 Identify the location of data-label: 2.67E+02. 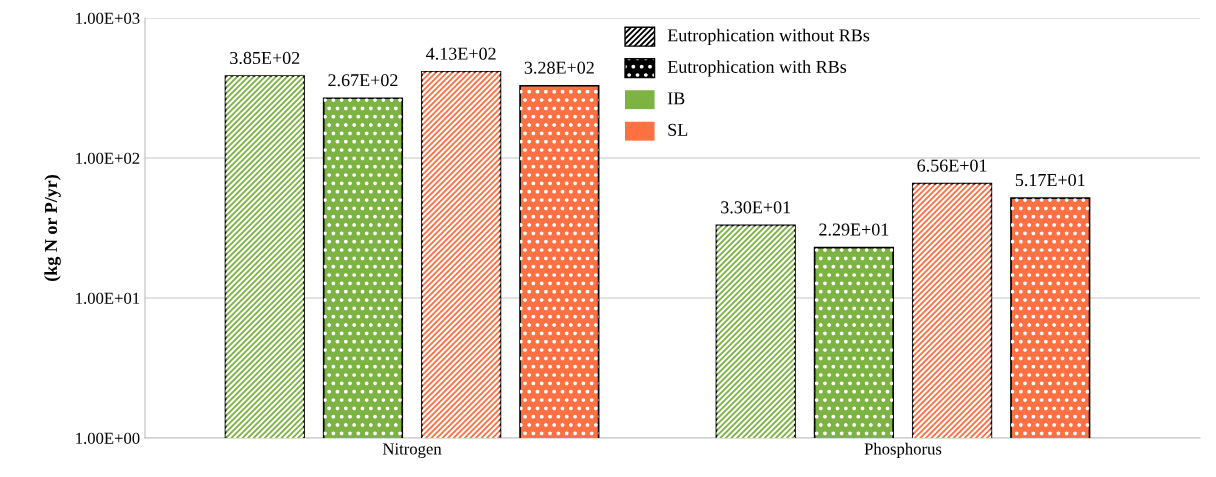
(363, 80).